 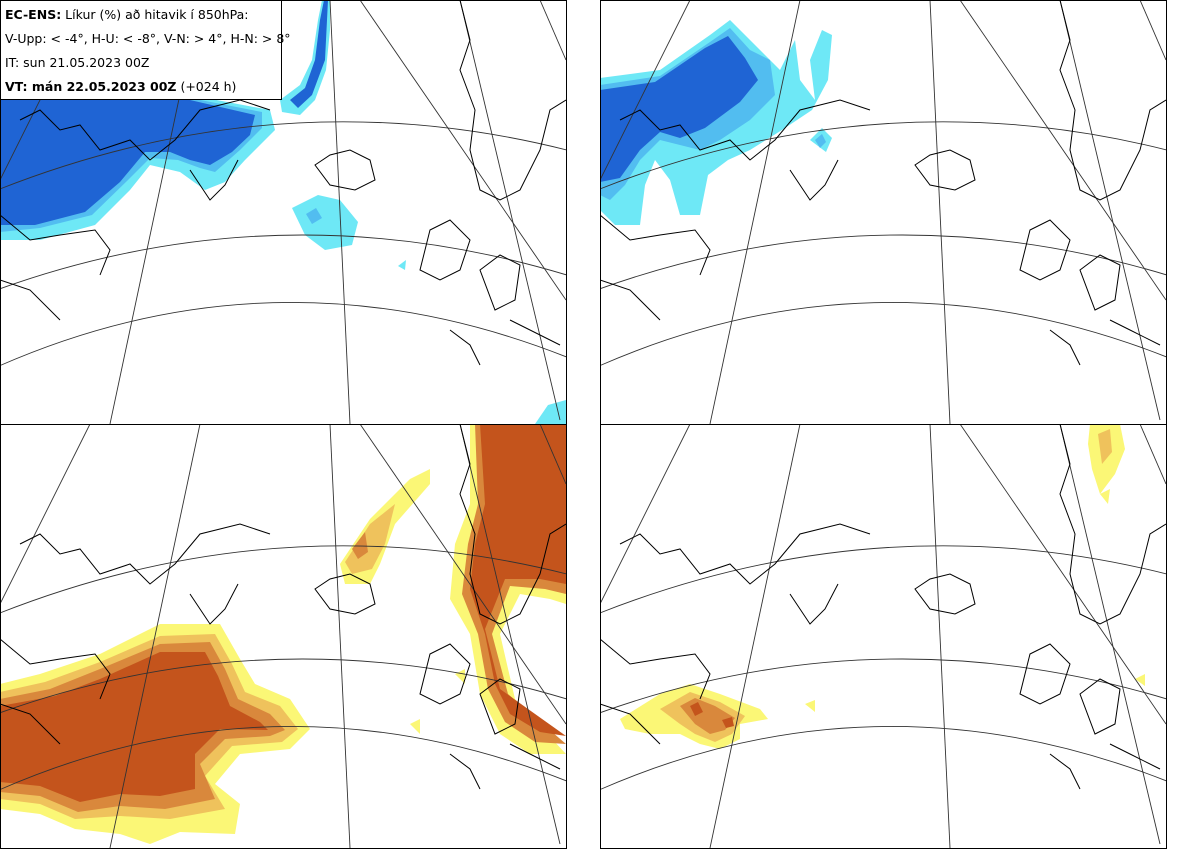 What do you see at coordinates (77, 62) in the screenshot?
I see `legend-line-3: IT: sun 21.05.2023 00Z` at bounding box center [77, 62].